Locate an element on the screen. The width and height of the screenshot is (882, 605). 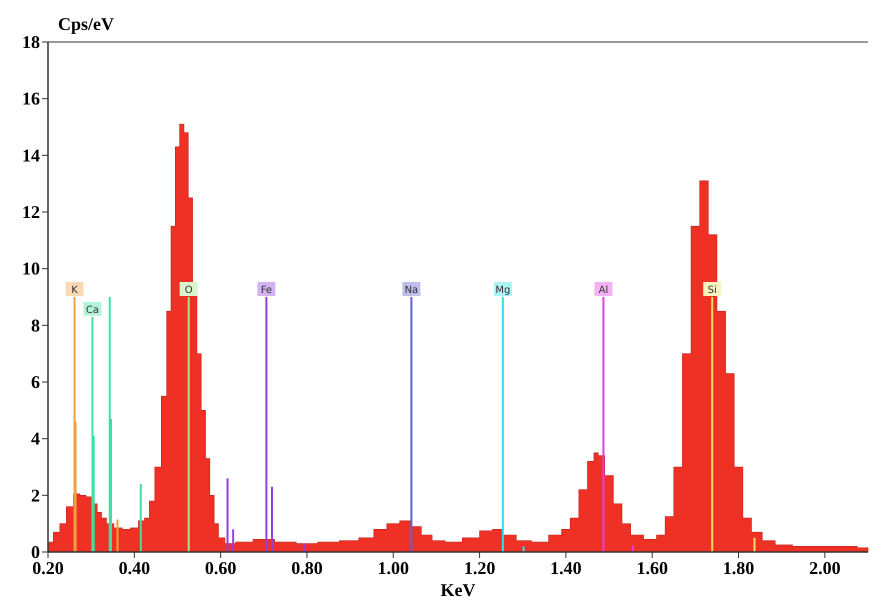
y-tick-label: 18 is located at coordinates (31, 42).